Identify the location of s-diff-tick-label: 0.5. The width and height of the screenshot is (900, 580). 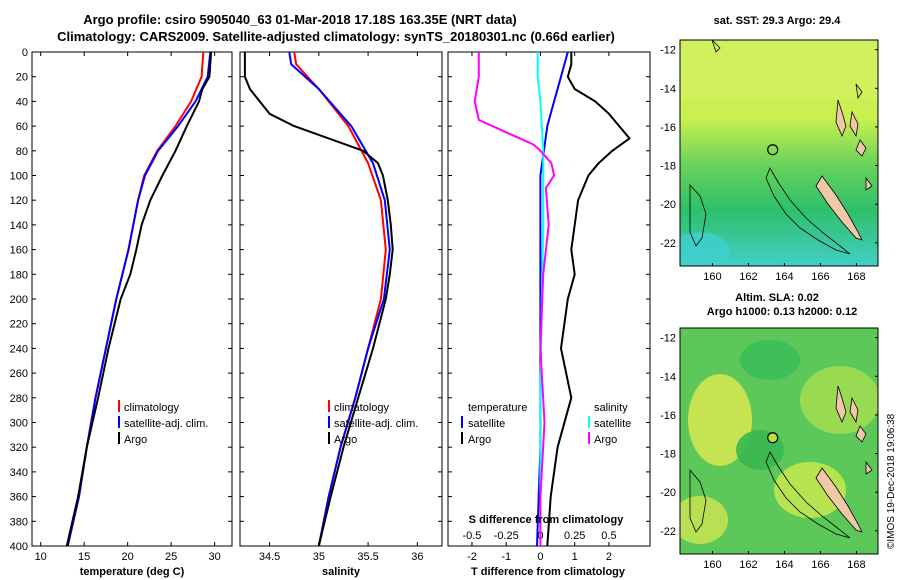
(608, 536).